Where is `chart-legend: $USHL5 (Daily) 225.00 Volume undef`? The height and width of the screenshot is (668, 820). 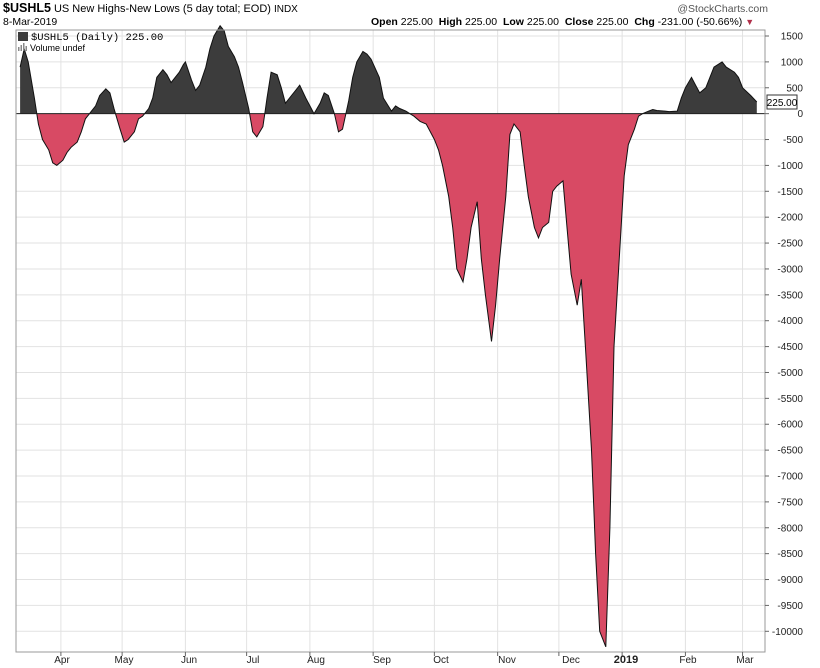 chart-legend: $USHL5 (Daily) 225.00 Volume undef is located at coordinates (90, 42).